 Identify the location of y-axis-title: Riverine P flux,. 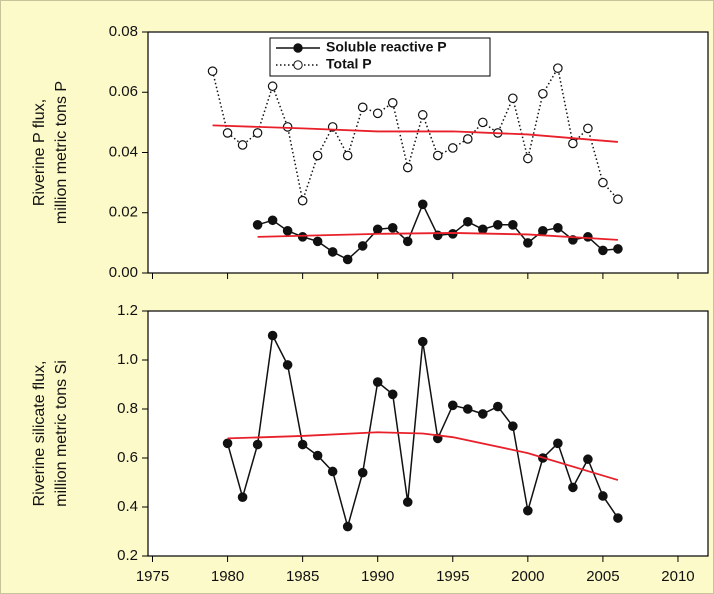
(39, 152).